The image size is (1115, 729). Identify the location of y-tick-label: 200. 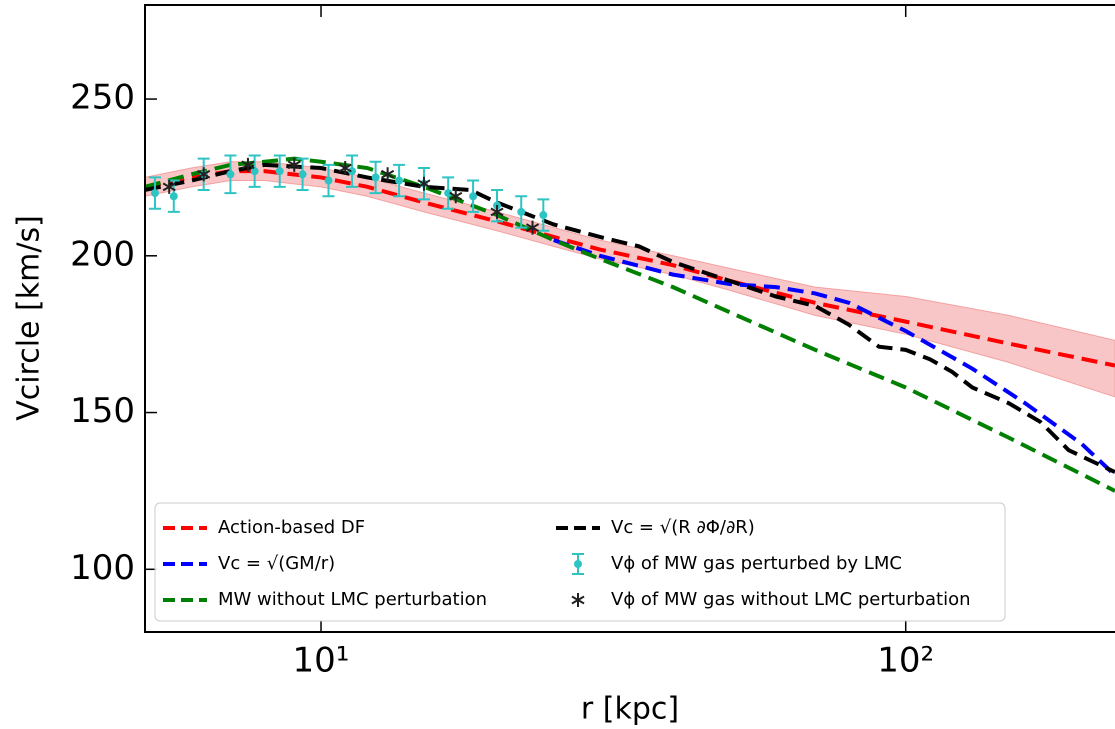
(102, 254).